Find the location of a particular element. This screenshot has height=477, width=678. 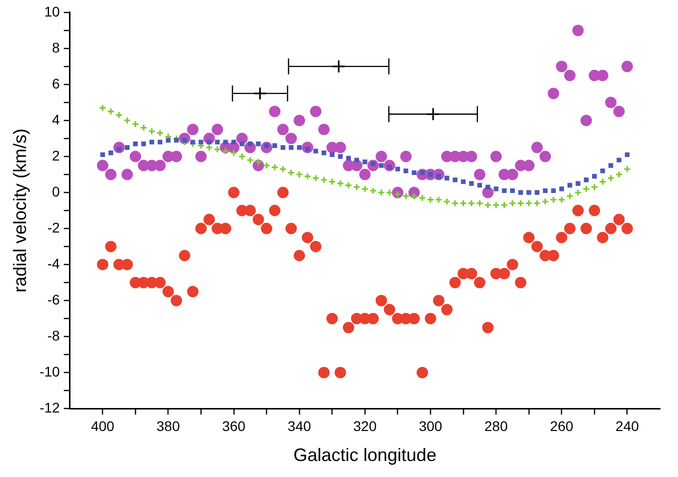

x-axis-title: Galactic longitude is located at coordinates (364, 455).